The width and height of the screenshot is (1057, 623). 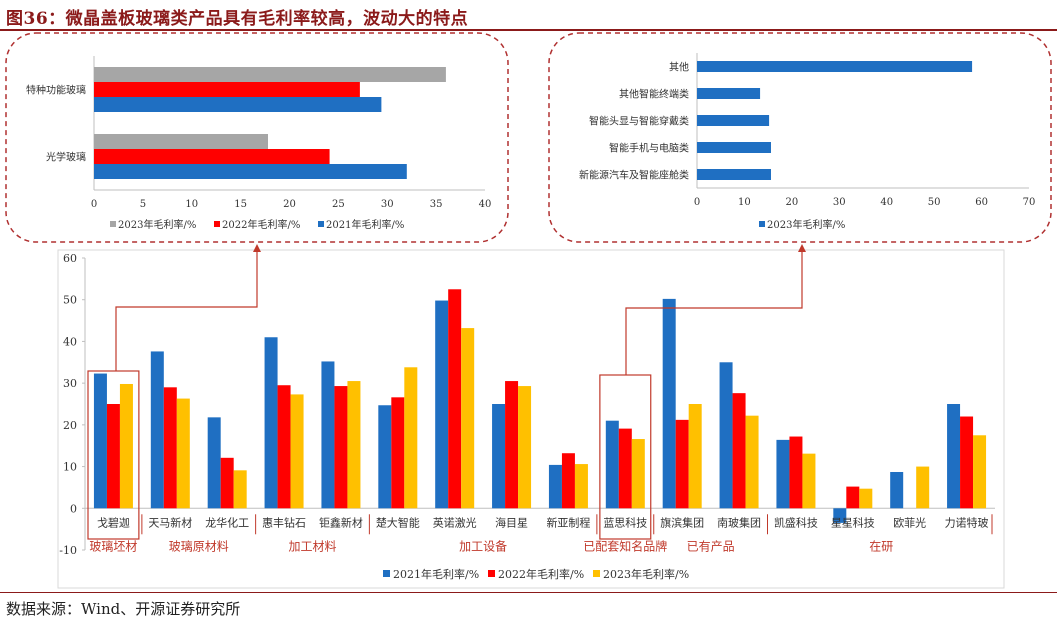 What do you see at coordinates (100, 441) in the screenshot?
I see `bar-戈碧迦-2021年毛利率/%` at bounding box center [100, 441].